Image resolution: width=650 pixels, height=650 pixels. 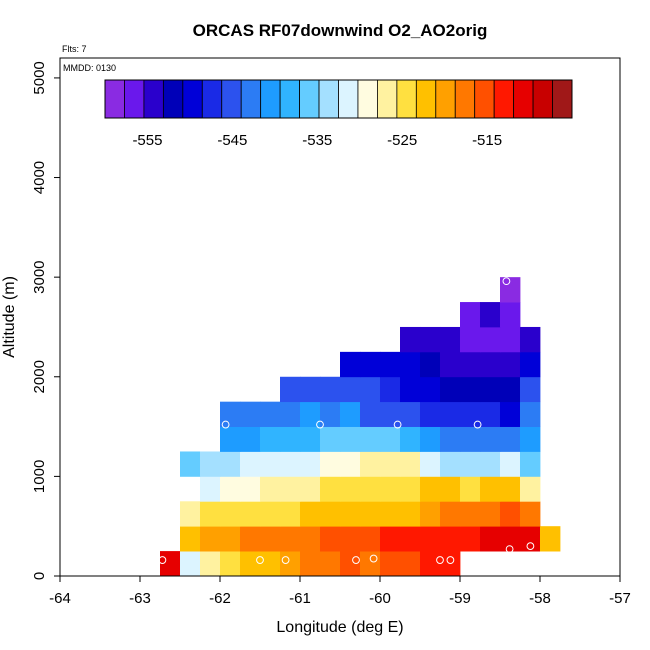 I want to click on y-tick-label: 2000, so click(x=39, y=376).